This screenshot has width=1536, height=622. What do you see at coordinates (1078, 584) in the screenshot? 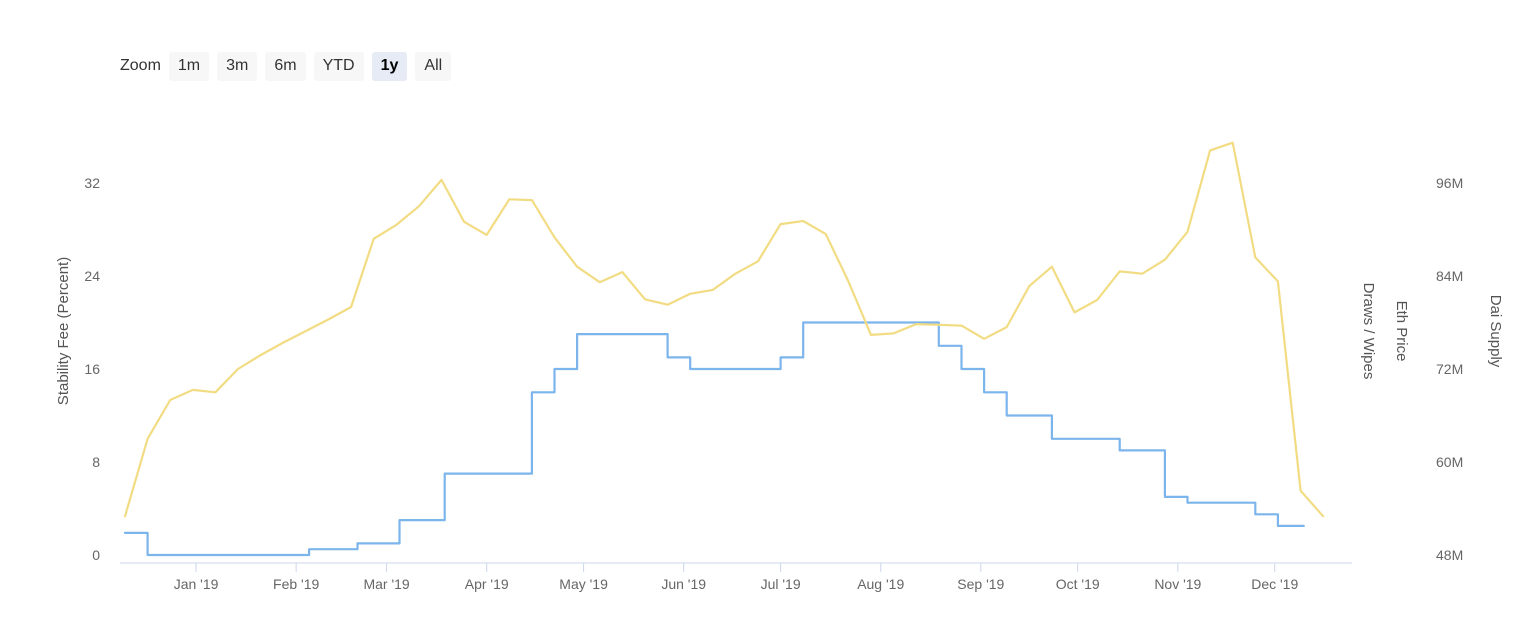
I see `x-tick-label: Oct '19` at bounding box center [1078, 584].